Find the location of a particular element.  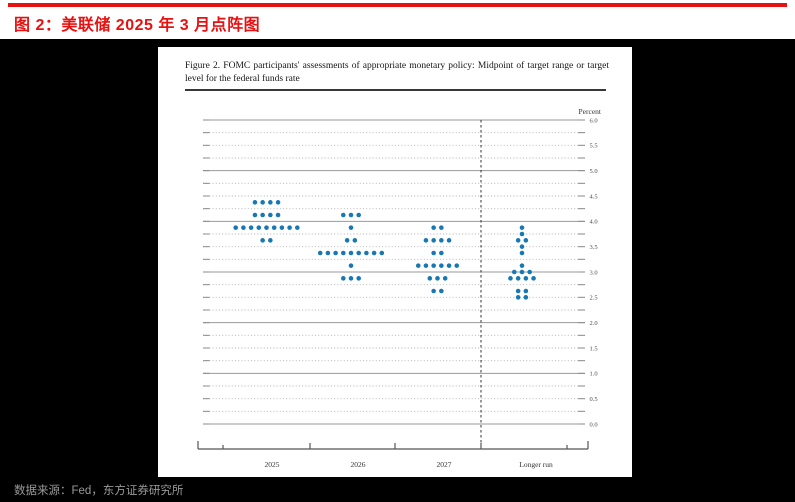

y-axis-labels: 6.0 5.5 5.0 4.5 4.0 3.5 3.0 2.5 2.0 1.5 1.0 0.5 0.0 is located at coordinates (594, 272).